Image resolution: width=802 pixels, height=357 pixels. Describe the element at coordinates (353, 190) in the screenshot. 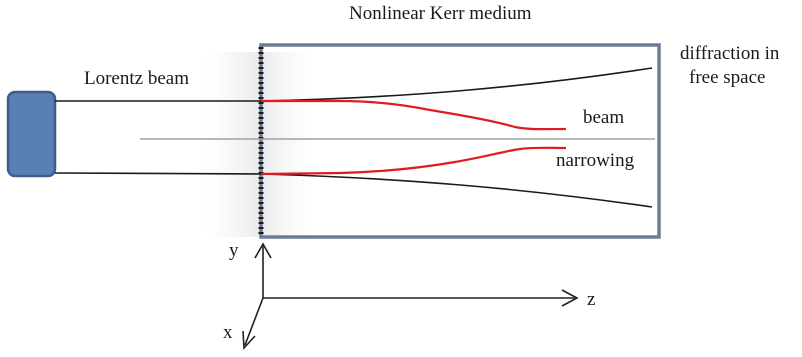

I see `diffraction-lower-line` at that location.